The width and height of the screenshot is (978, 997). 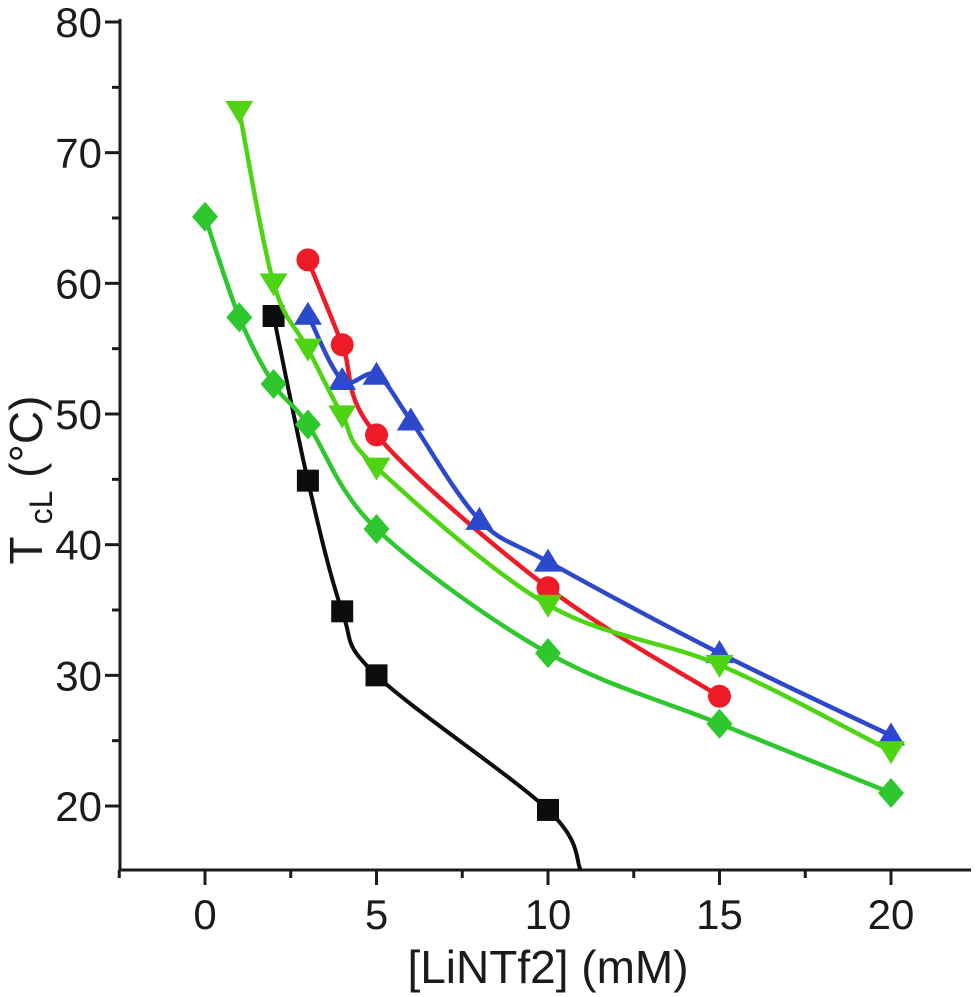 I want to click on x-tick-label: 15, so click(x=719, y=914).